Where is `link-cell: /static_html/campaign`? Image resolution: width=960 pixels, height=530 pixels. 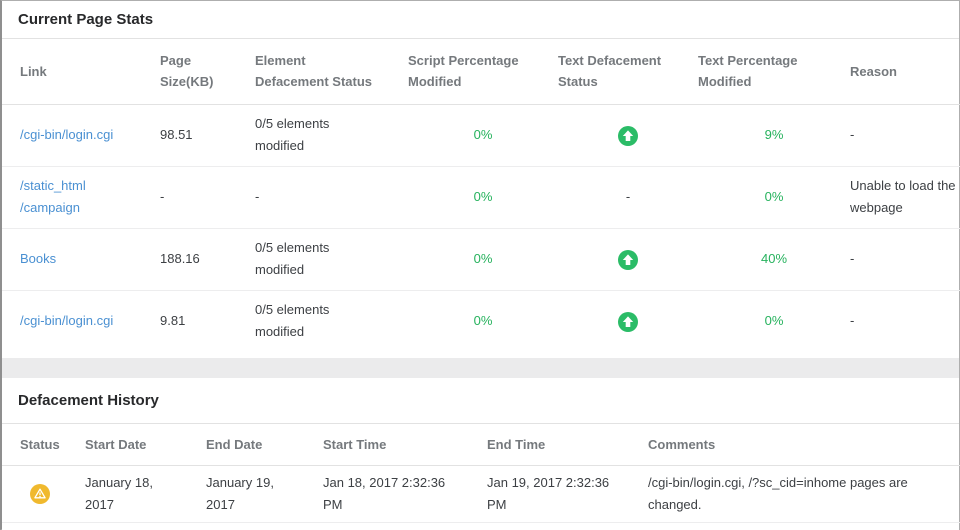
link-cell: /static_html/campaign is located at coordinates (81, 197).